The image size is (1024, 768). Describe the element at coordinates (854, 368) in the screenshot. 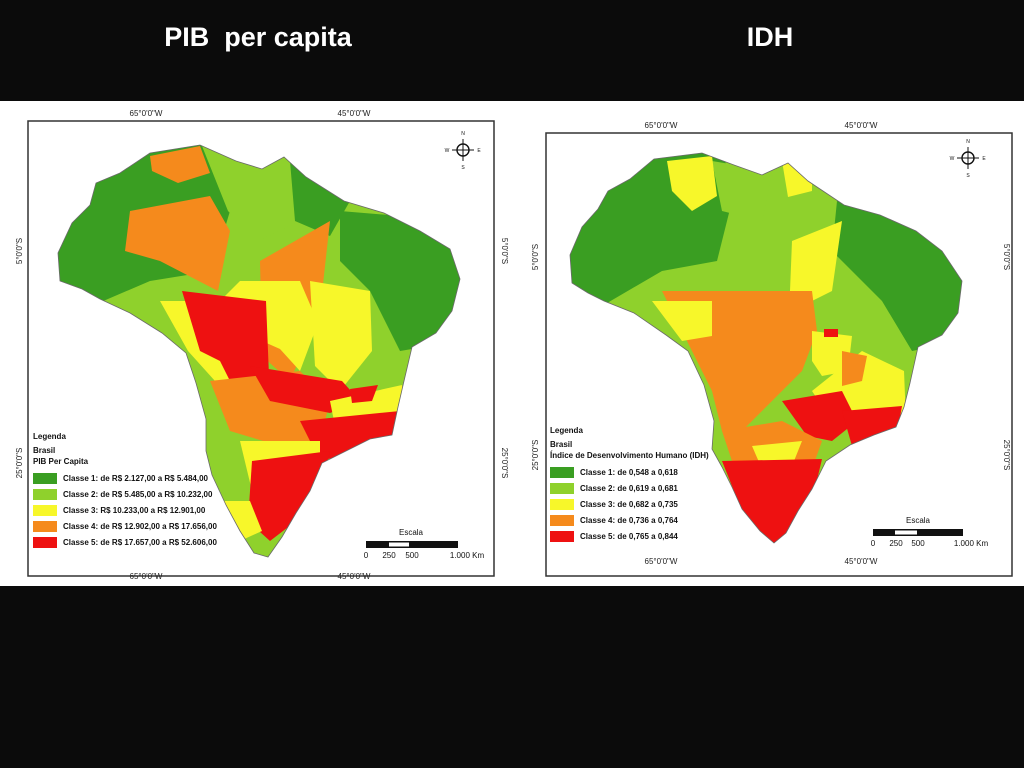

I see `region-orange-minas` at that location.